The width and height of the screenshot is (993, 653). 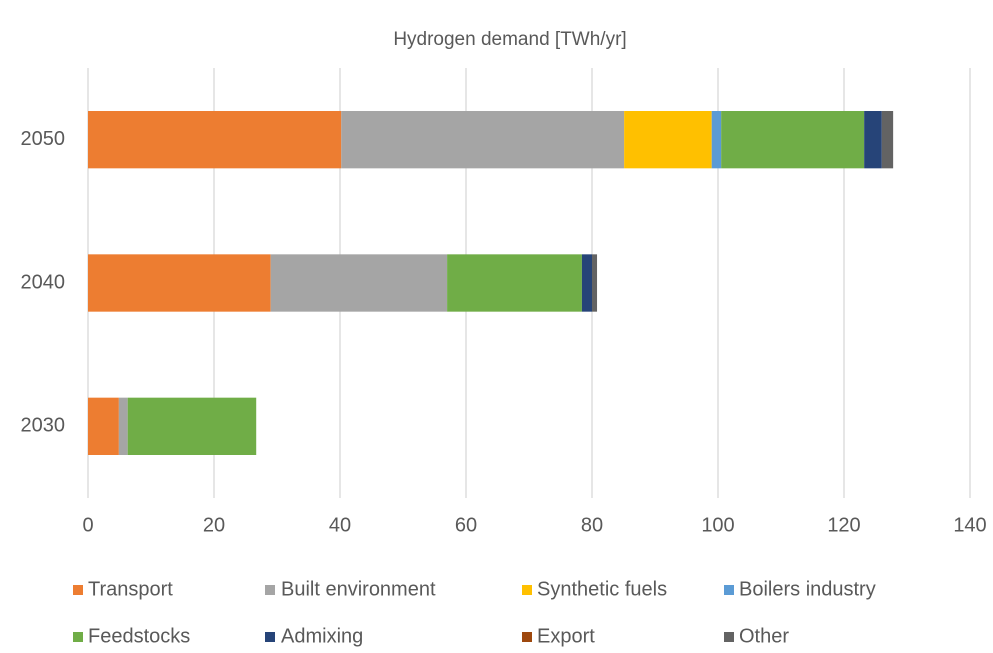 What do you see at coordinates (43, 139) in the screenshot?
I see `y-tick-label: 2050` at bounding box center [43, 139].